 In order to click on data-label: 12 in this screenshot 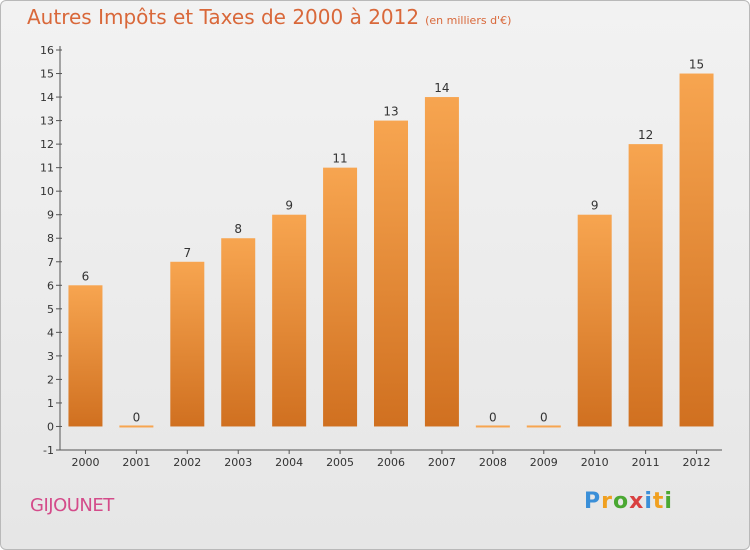, I will do `click(645, 135)`.